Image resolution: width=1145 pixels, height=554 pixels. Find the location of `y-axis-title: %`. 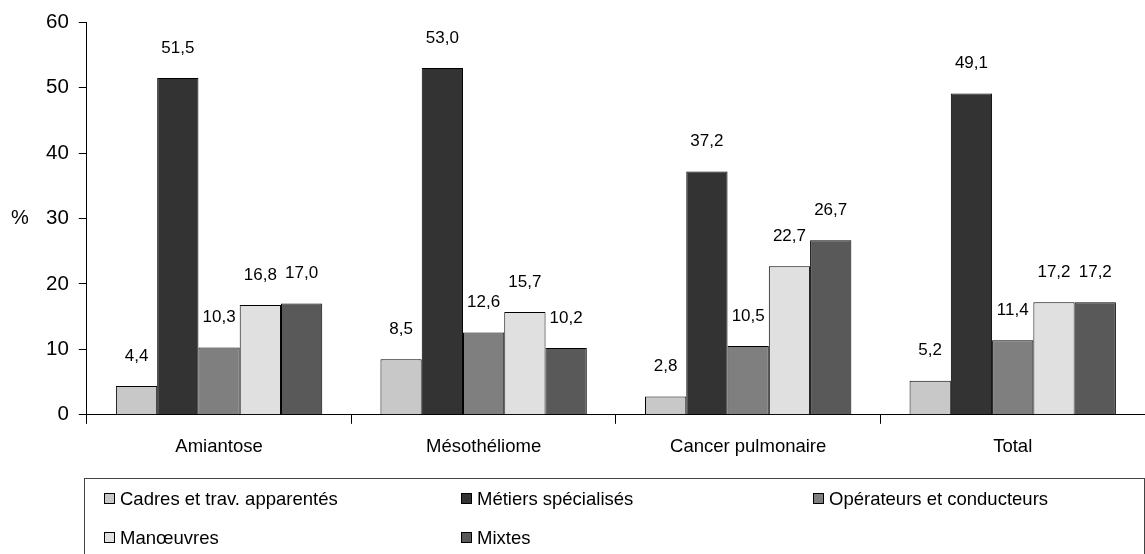

y-axis-title: % is located at coordinates (20, 217).